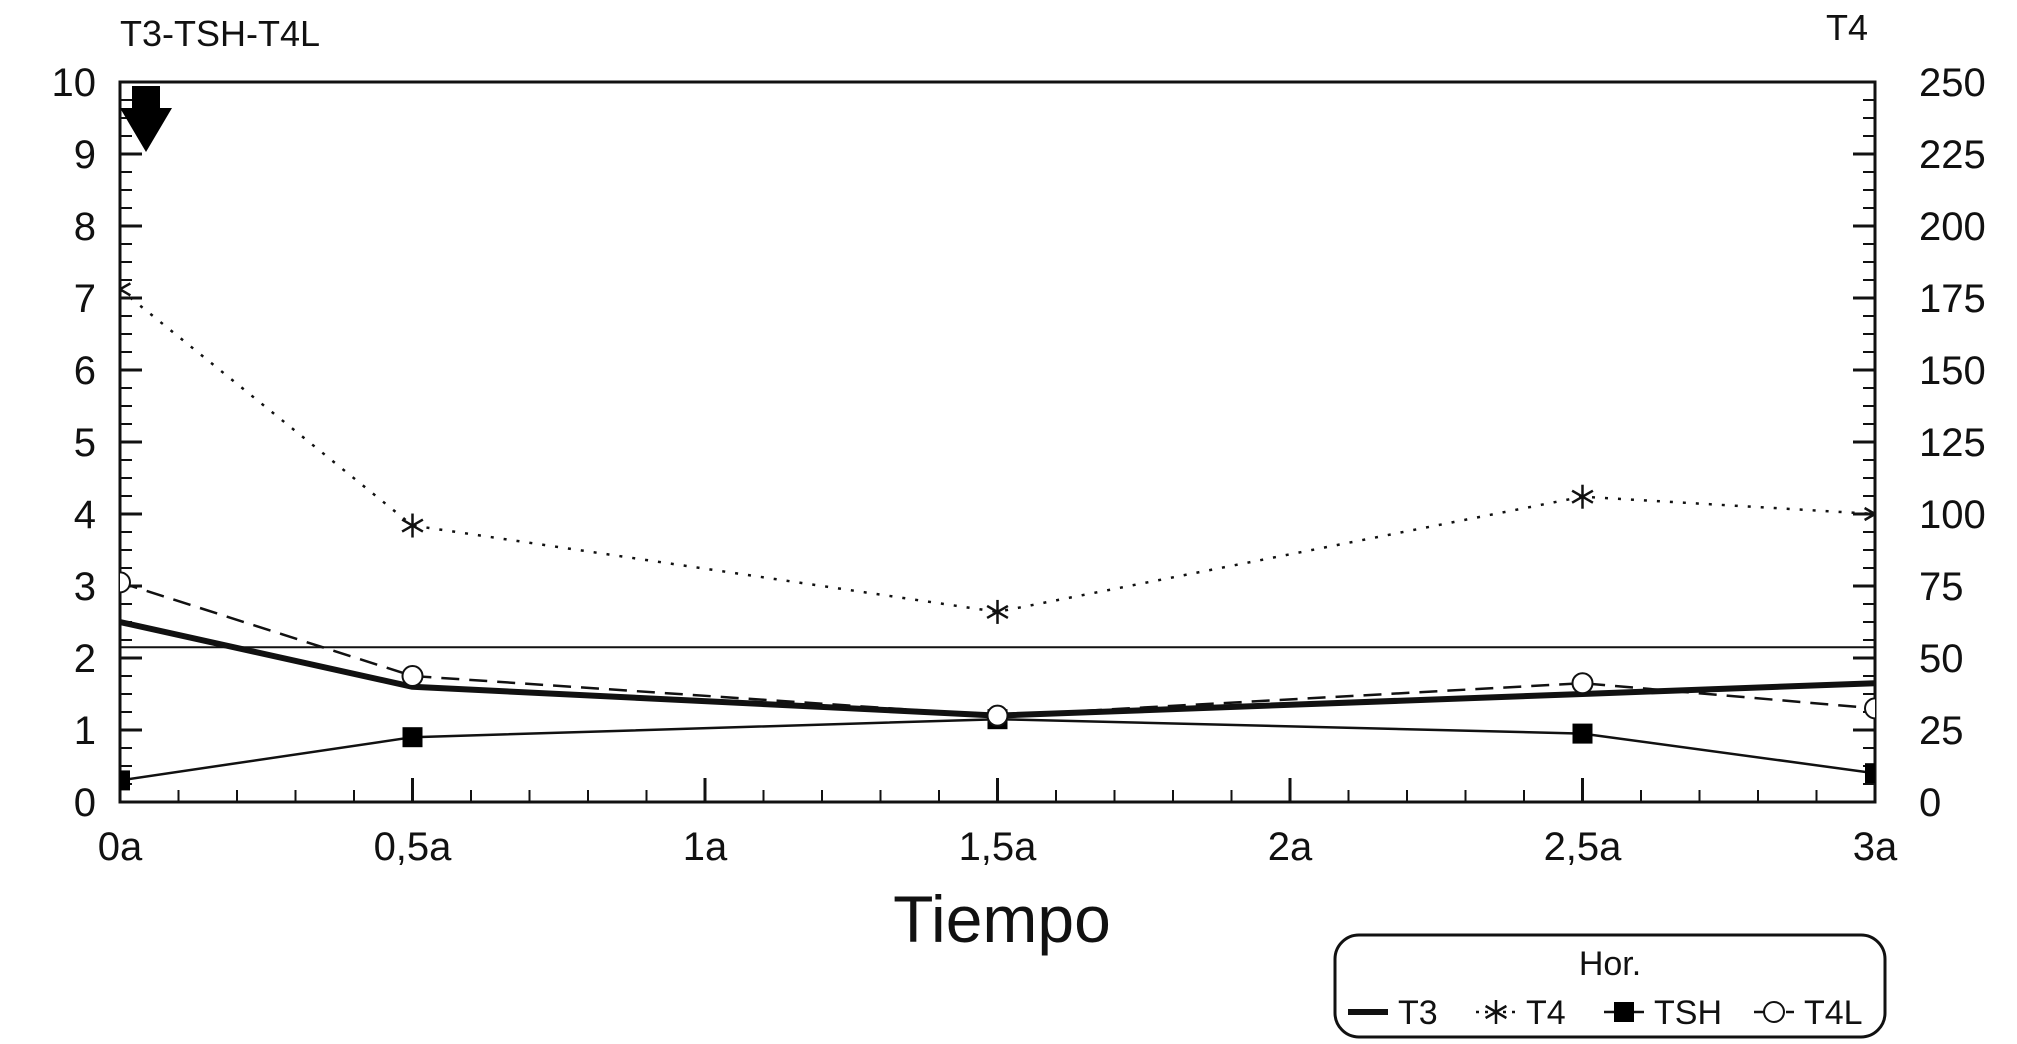 This screenshot has height=1044, width=2017. Describe the element at coordinates (1941, 731) in the screenshot. I see `right-tick-label: 25` at that location.